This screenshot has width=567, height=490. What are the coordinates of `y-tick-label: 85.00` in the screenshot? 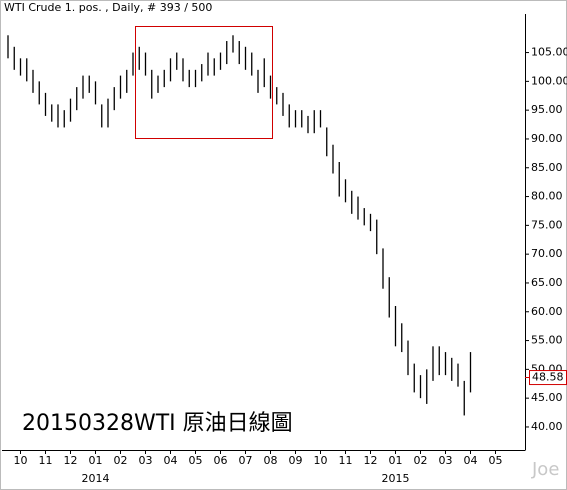 It's located at (547, 167).